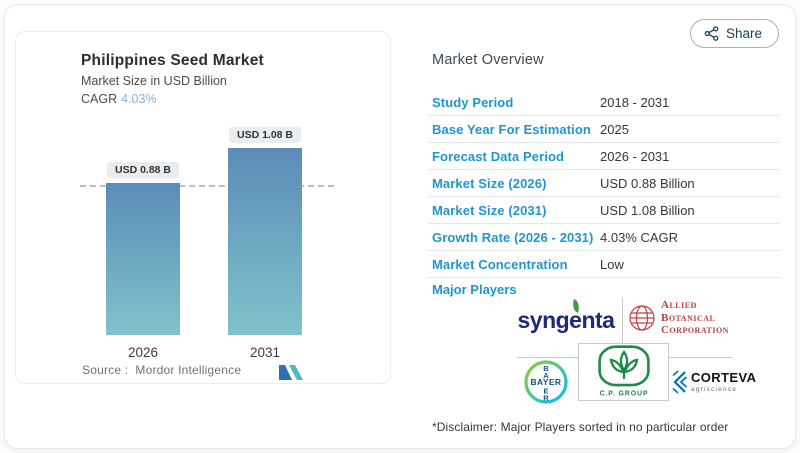  I want to click on row-value: 4.03% CAGR, so click(639, 237).